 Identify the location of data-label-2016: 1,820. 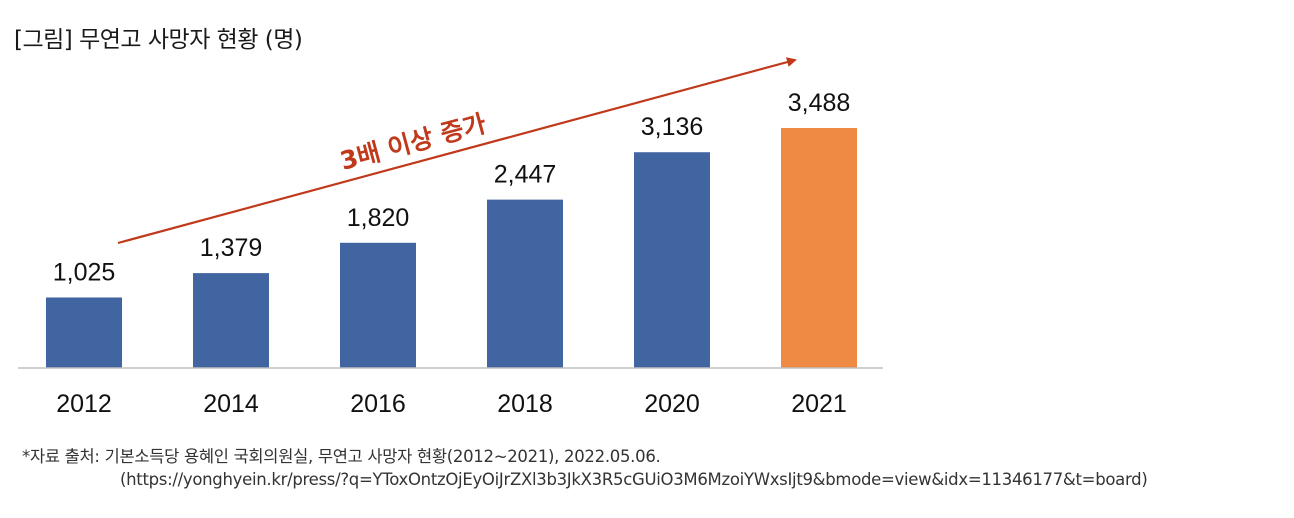
(378, 218).